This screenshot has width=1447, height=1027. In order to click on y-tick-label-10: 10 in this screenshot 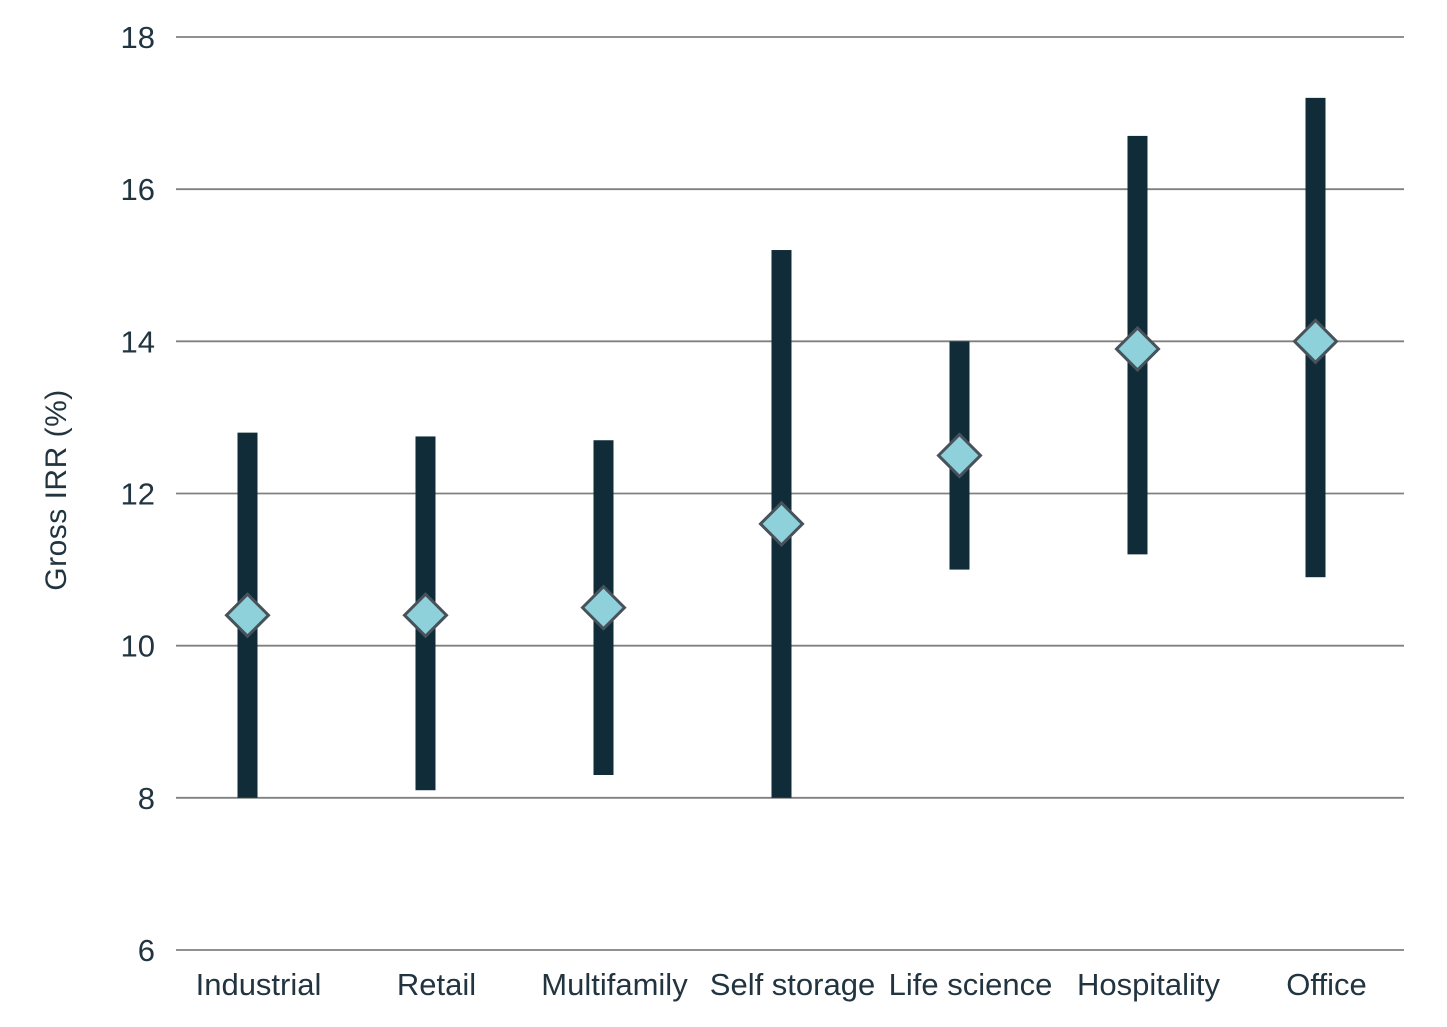, I will do `click(138, 646)`.